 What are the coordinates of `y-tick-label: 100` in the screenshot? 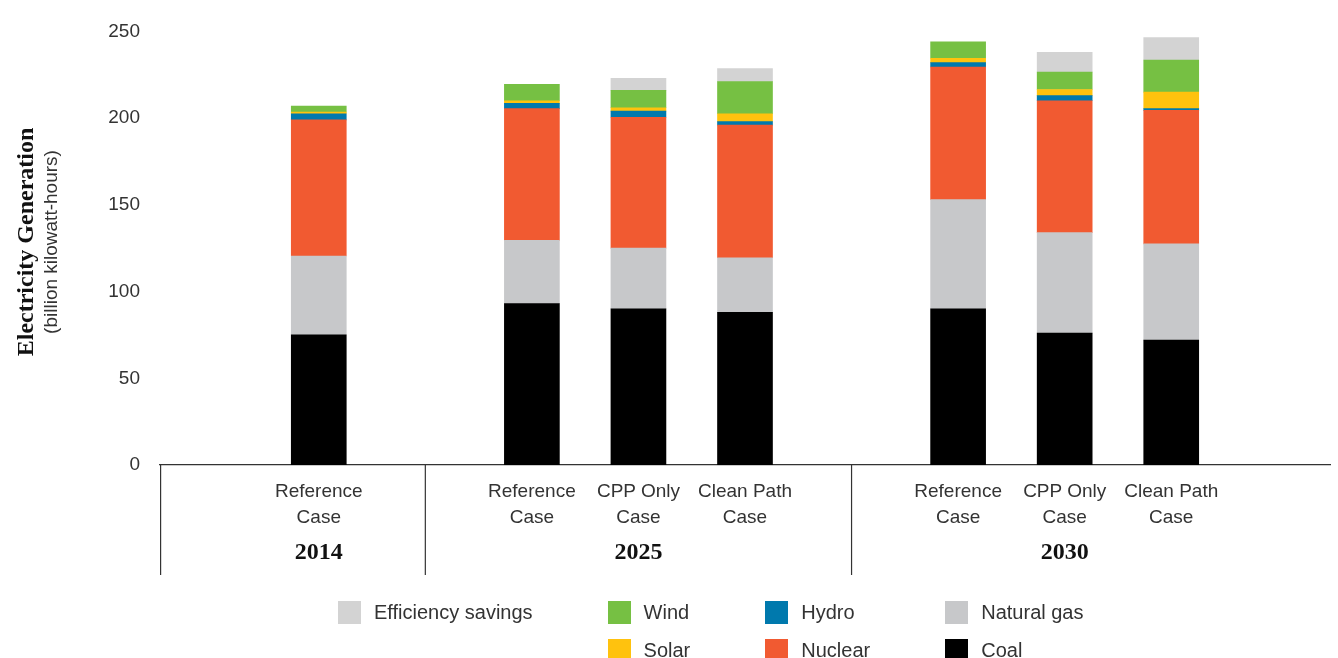 It's located at (124, 290).